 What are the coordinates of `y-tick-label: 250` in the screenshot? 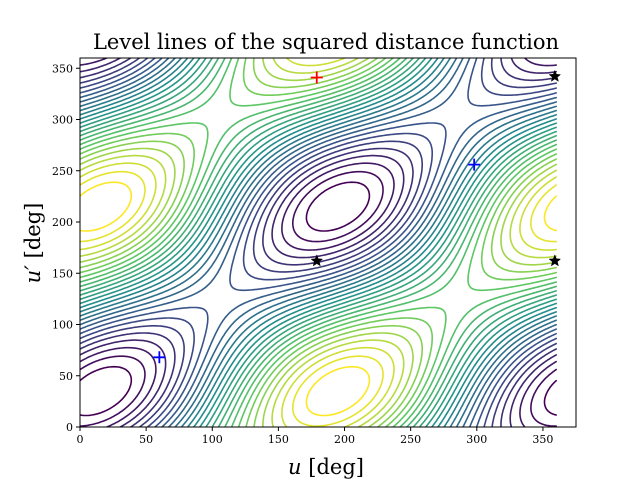 It's located at (62, 171).